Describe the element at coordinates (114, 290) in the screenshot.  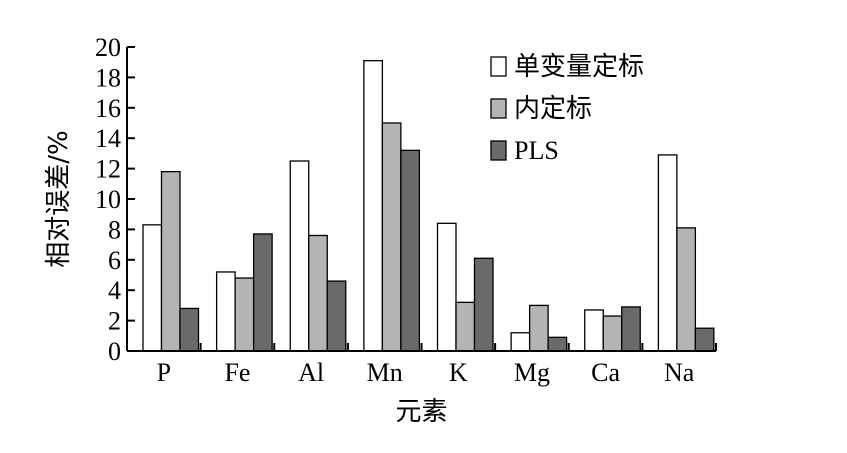
I see `y-tick-label: 4` at that location.